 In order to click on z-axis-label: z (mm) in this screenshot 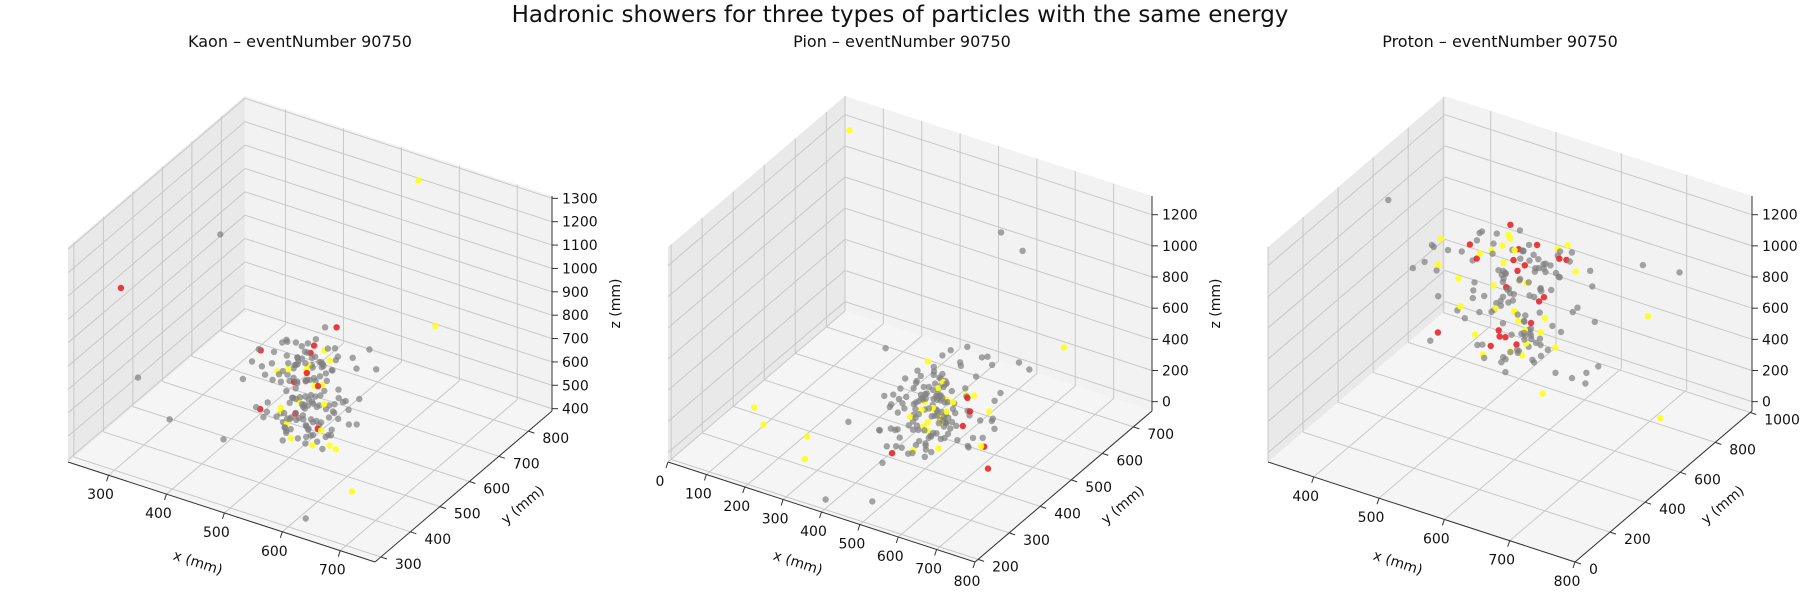, I will do `click(616, 304)`.